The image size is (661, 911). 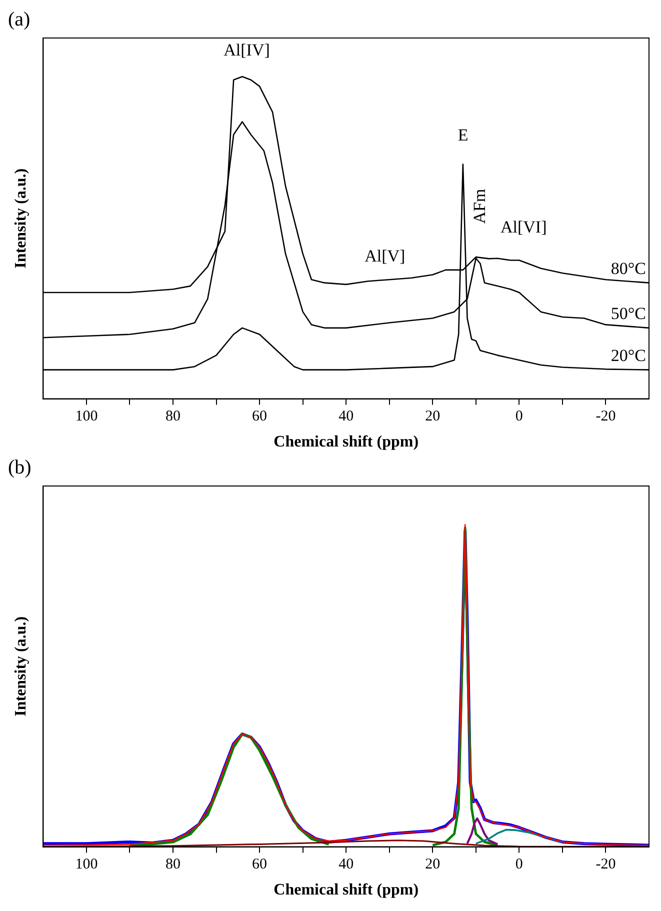 I want to click on annotation: E, so click(x=463, y=134).